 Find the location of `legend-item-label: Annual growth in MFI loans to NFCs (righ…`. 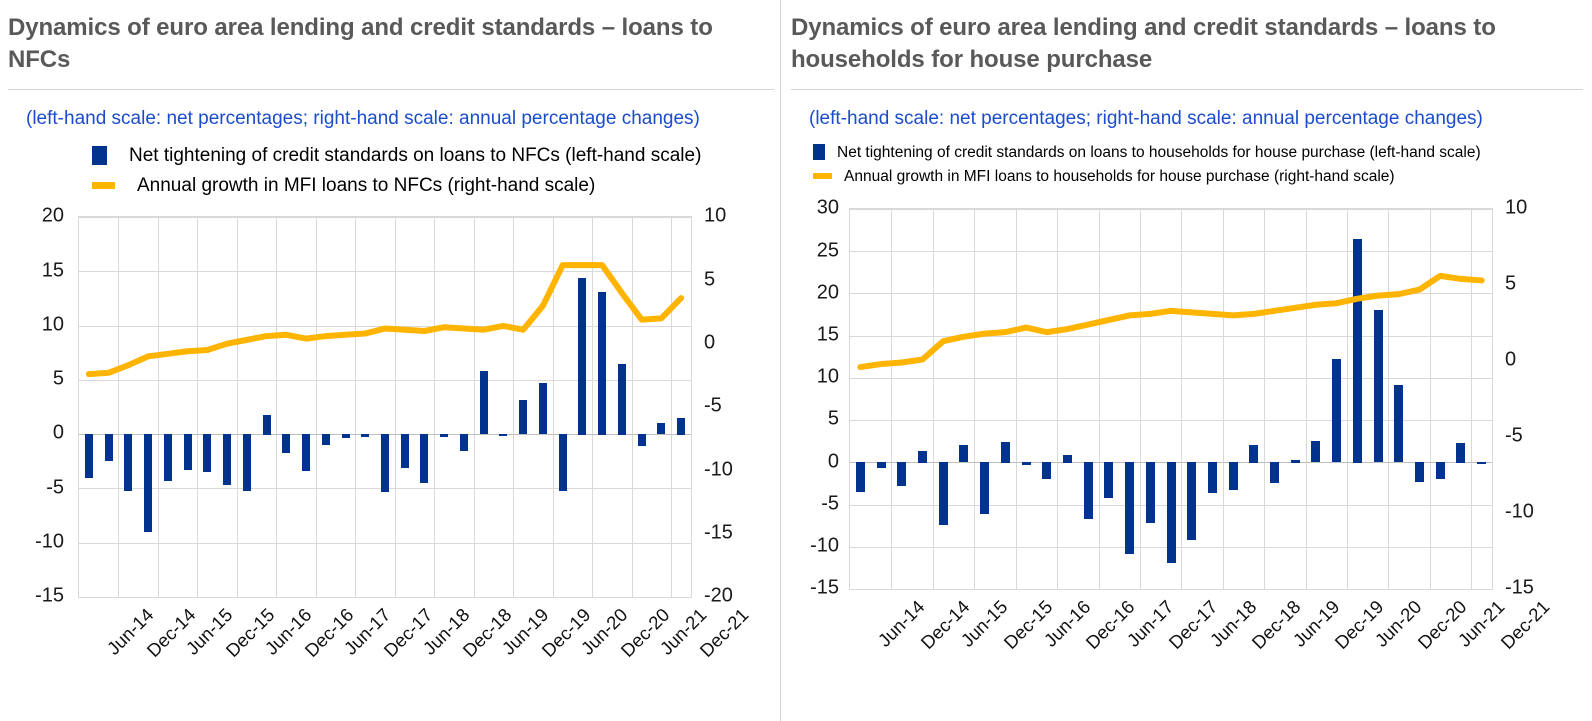

legend-item-label: Annual growth in MFI loans to NFCs (righ… is located at coordinates (366, 185).